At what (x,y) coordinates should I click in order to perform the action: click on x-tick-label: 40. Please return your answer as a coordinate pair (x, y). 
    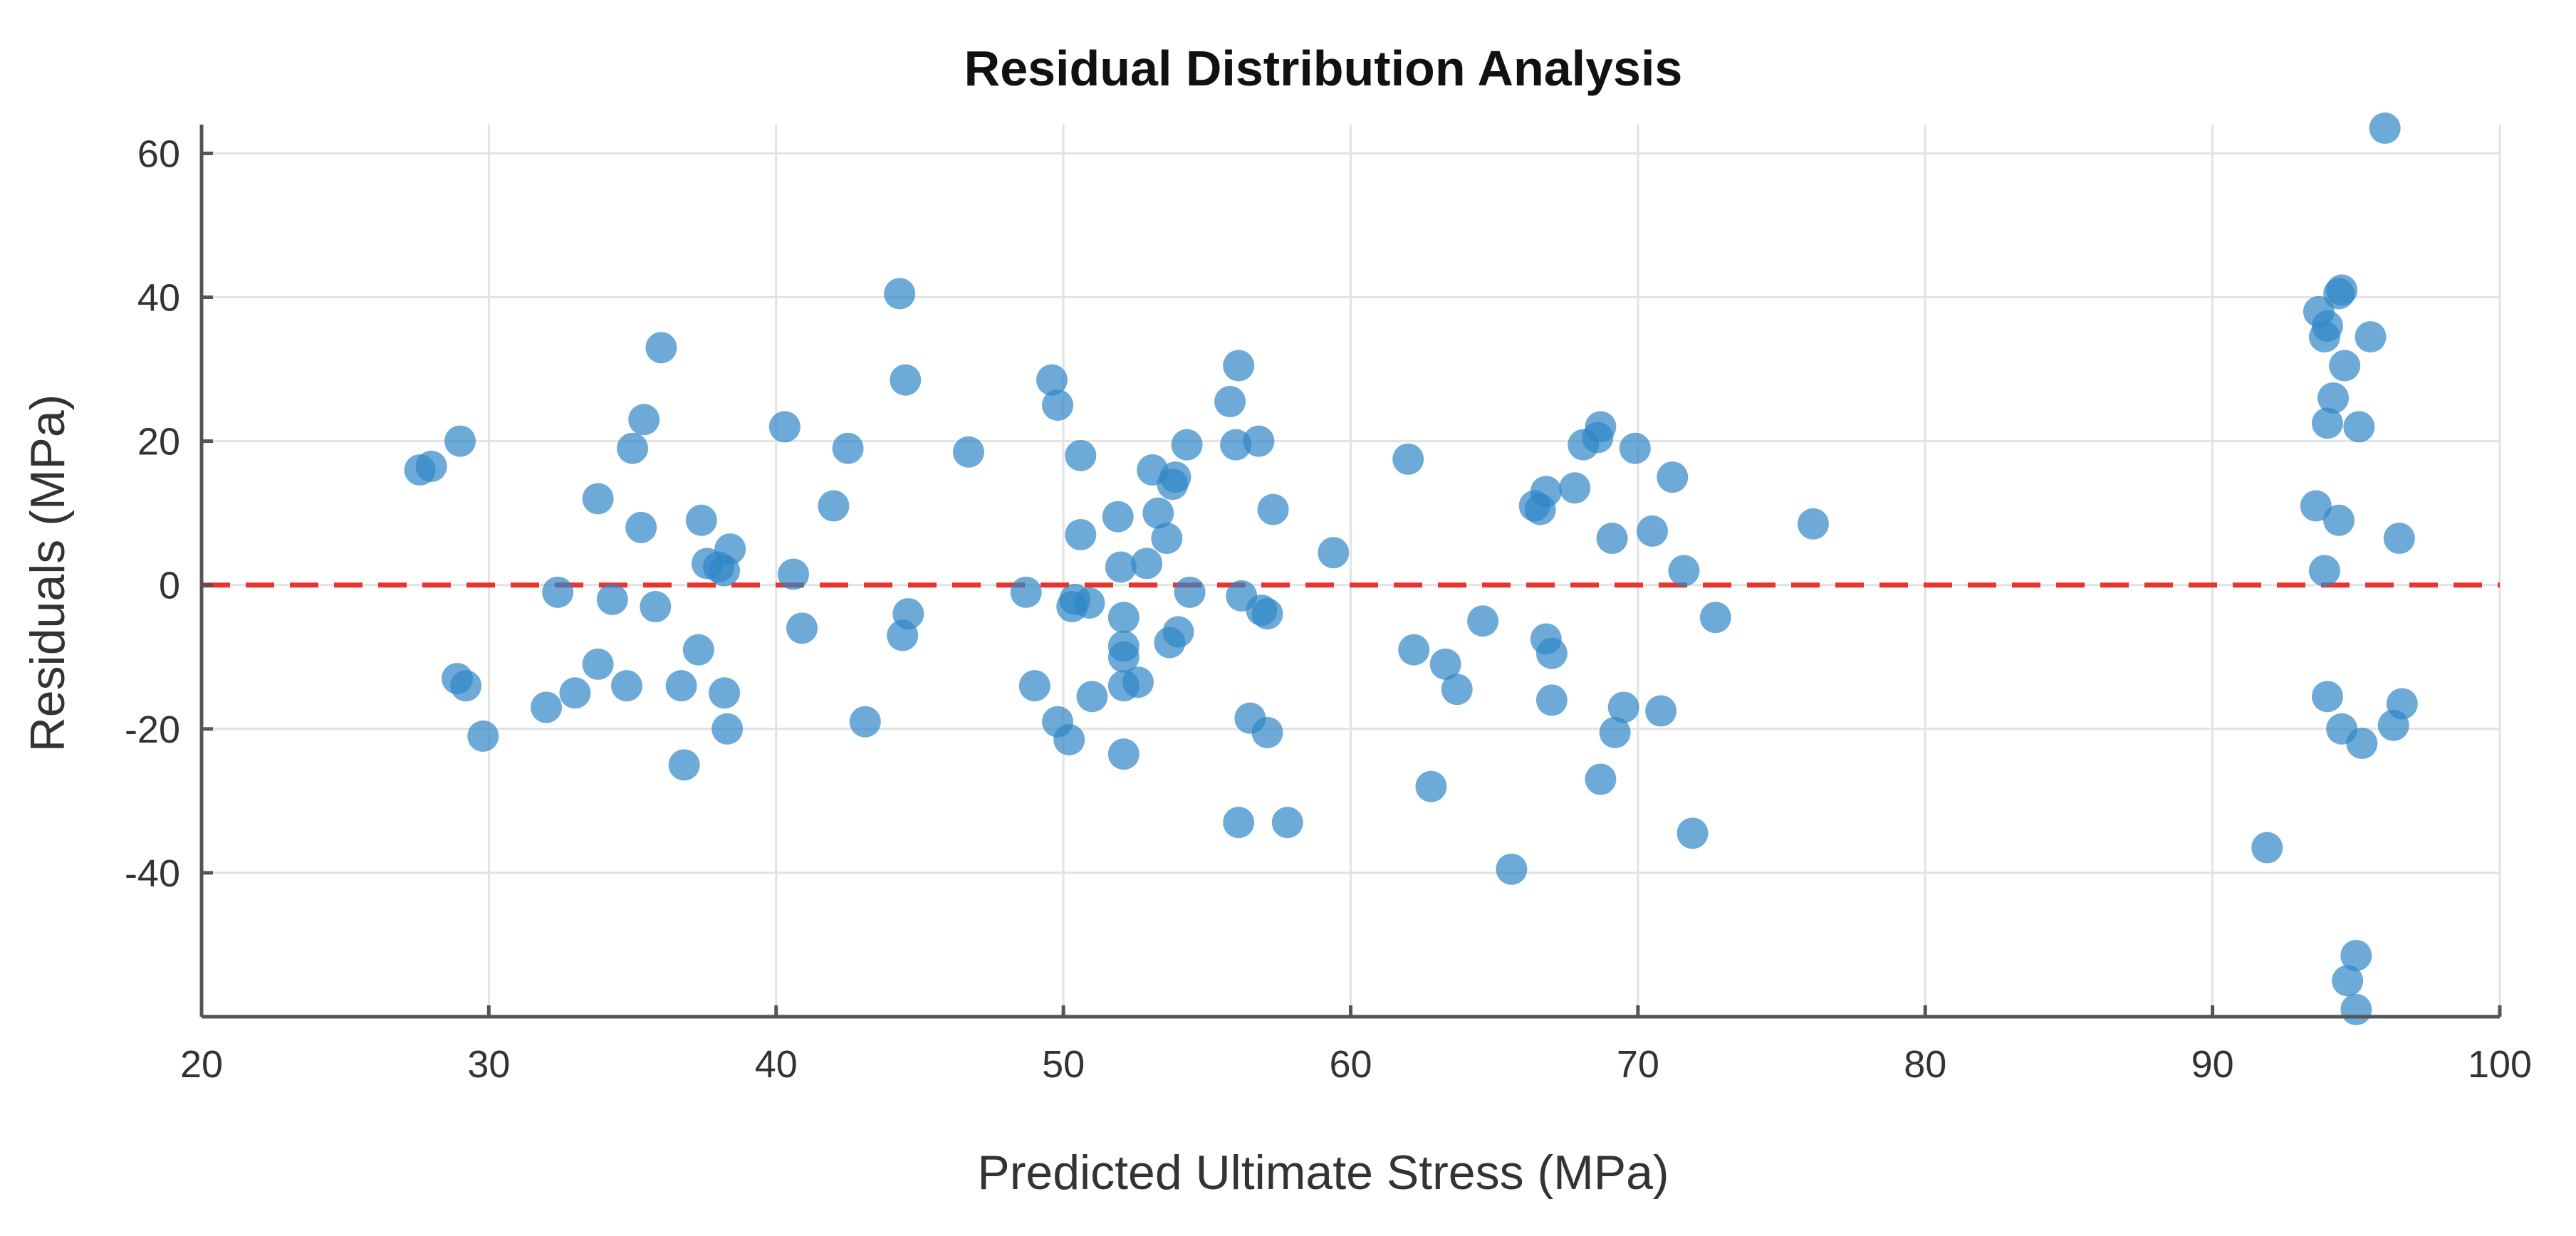
    Looking at the image, I should click on (776, 1064).